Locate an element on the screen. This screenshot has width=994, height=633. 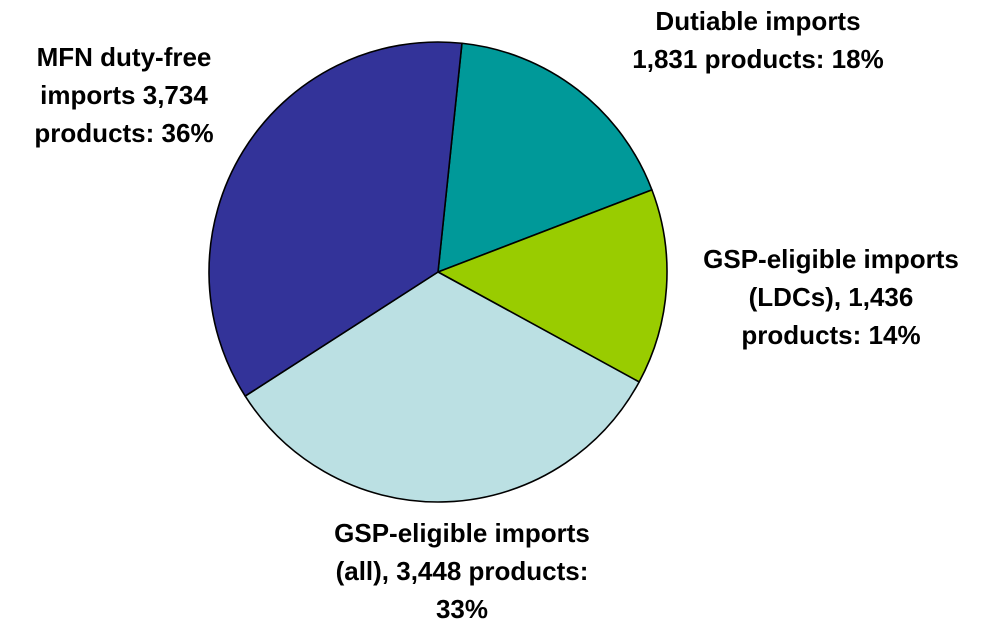
slice-label-dutiable-imports: Dutiable imports 1,831 products: 18% is located at coordinates (758, 40).